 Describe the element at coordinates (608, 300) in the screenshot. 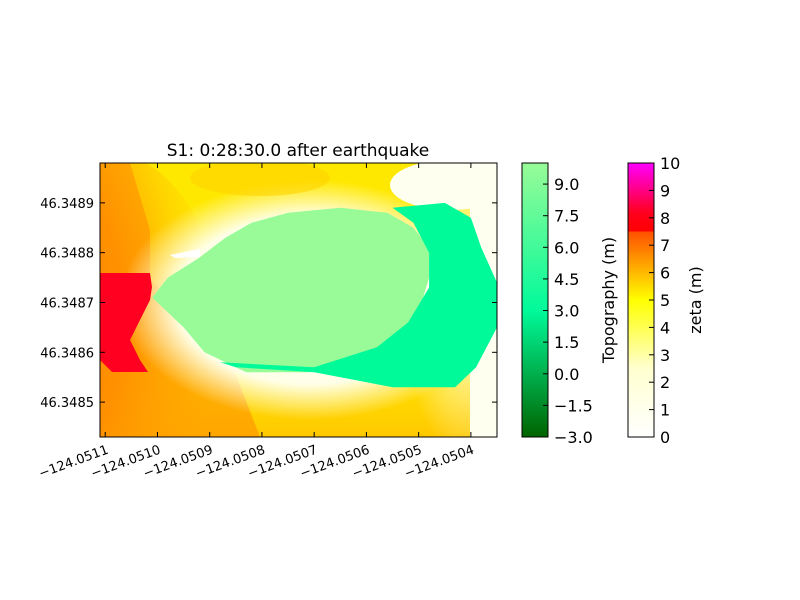

I see `colorbar-topography-label: Topography (m)` at that location.